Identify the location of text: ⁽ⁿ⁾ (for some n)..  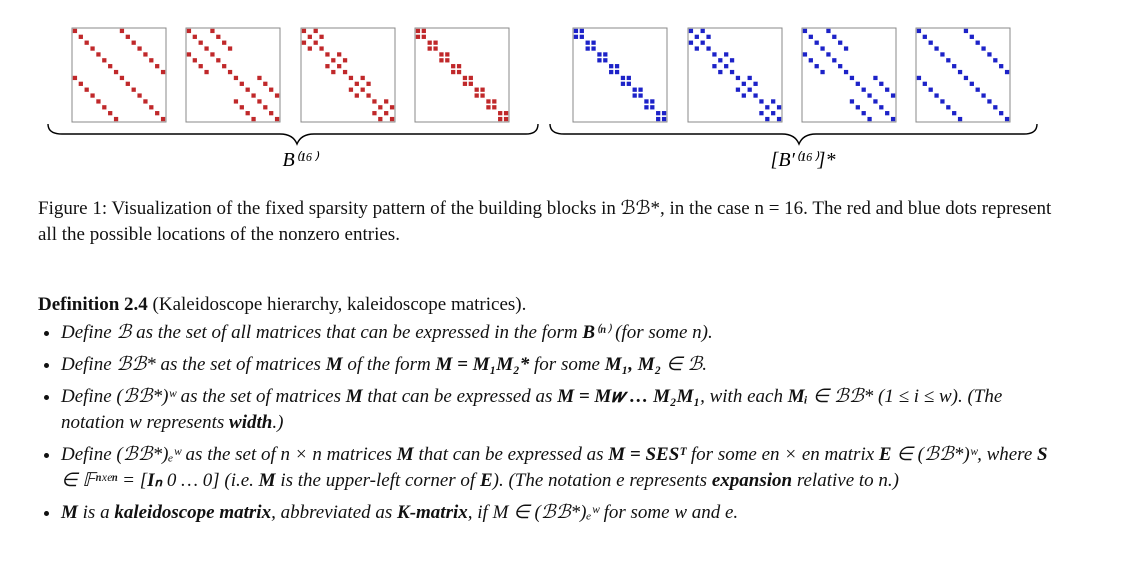
(654, 332).